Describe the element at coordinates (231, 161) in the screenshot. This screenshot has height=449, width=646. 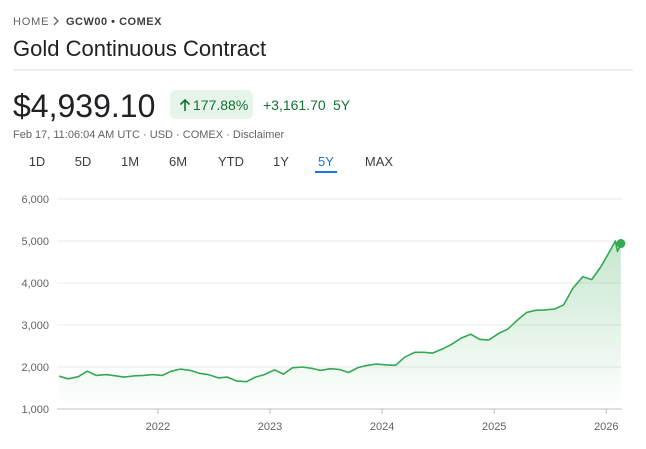
I see `range-tab: YTD` at that location.